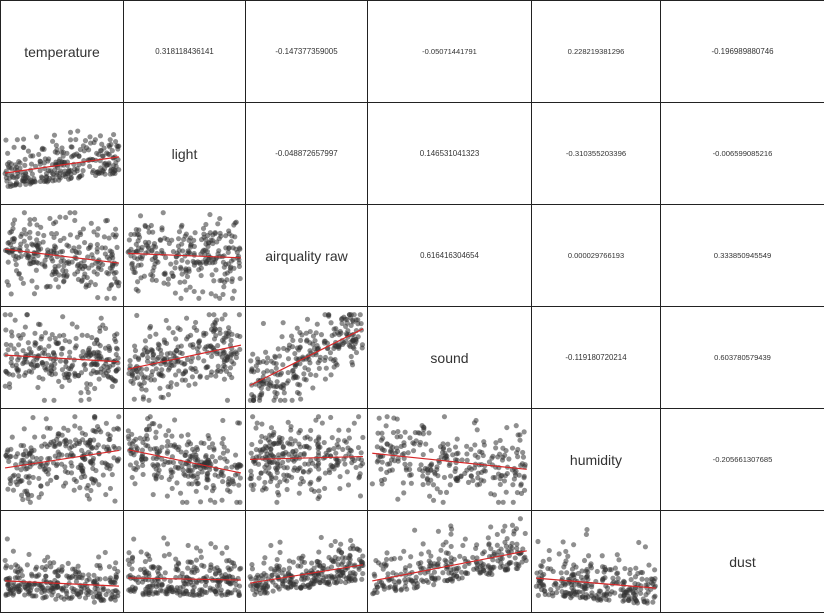 The width and height of the screenshot is (824, 613). I want to click on scatter-plot, so click(62, 255).